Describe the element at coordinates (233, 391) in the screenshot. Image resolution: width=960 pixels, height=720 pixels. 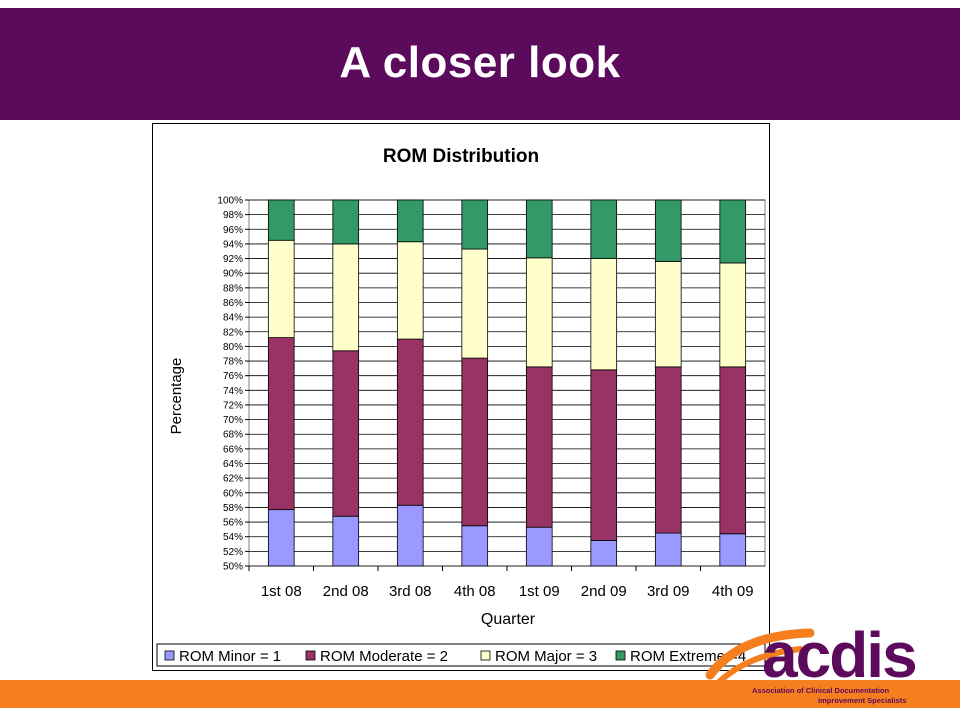
I see `y-tick-label: 74%` at that location.